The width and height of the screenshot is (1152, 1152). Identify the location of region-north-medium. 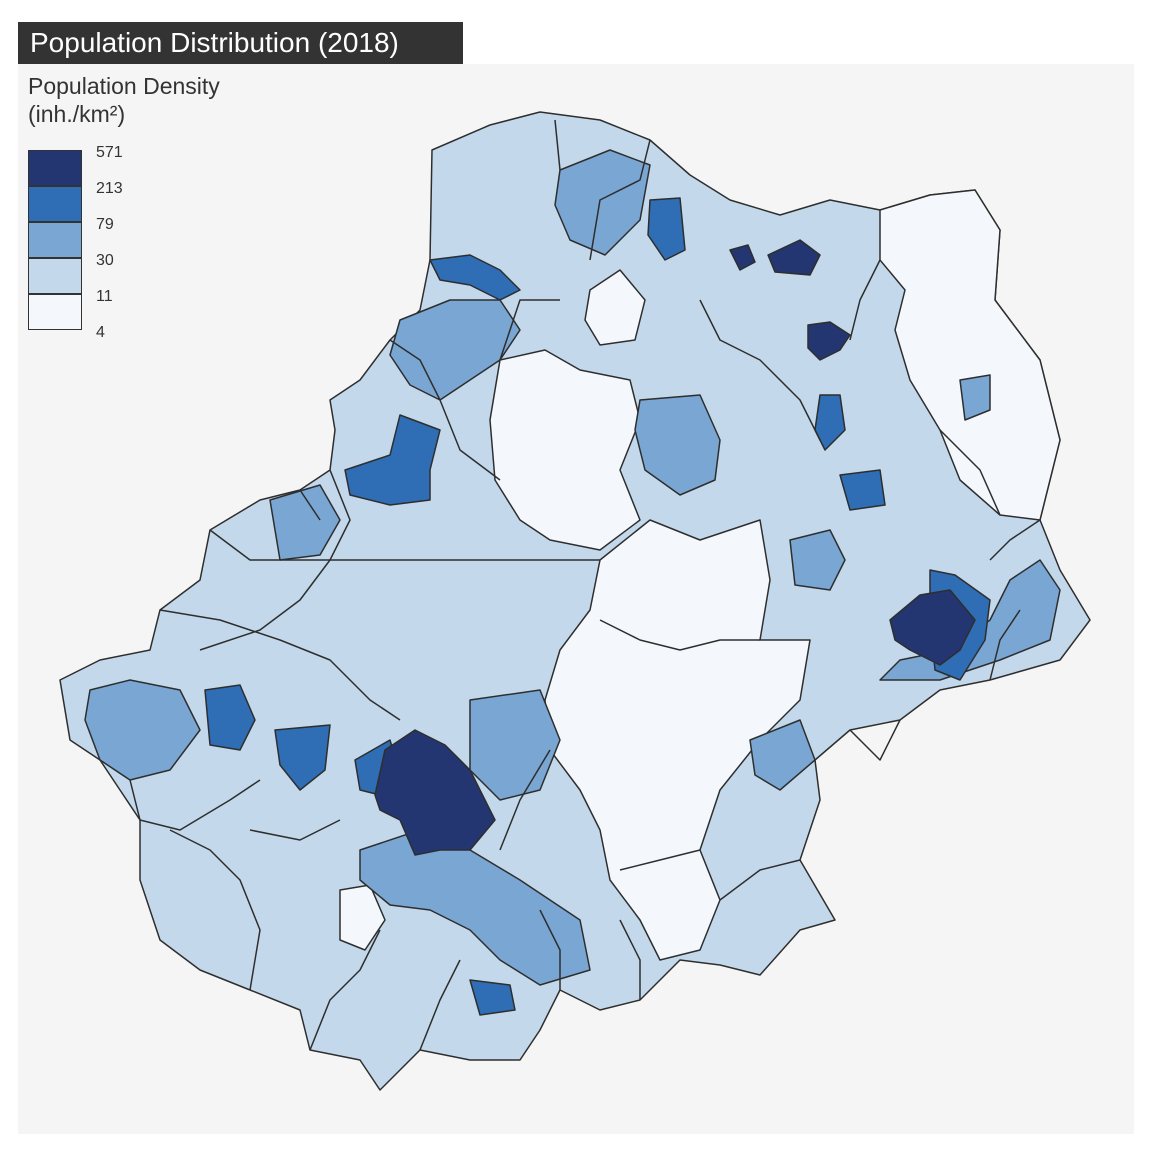
(602, 202).